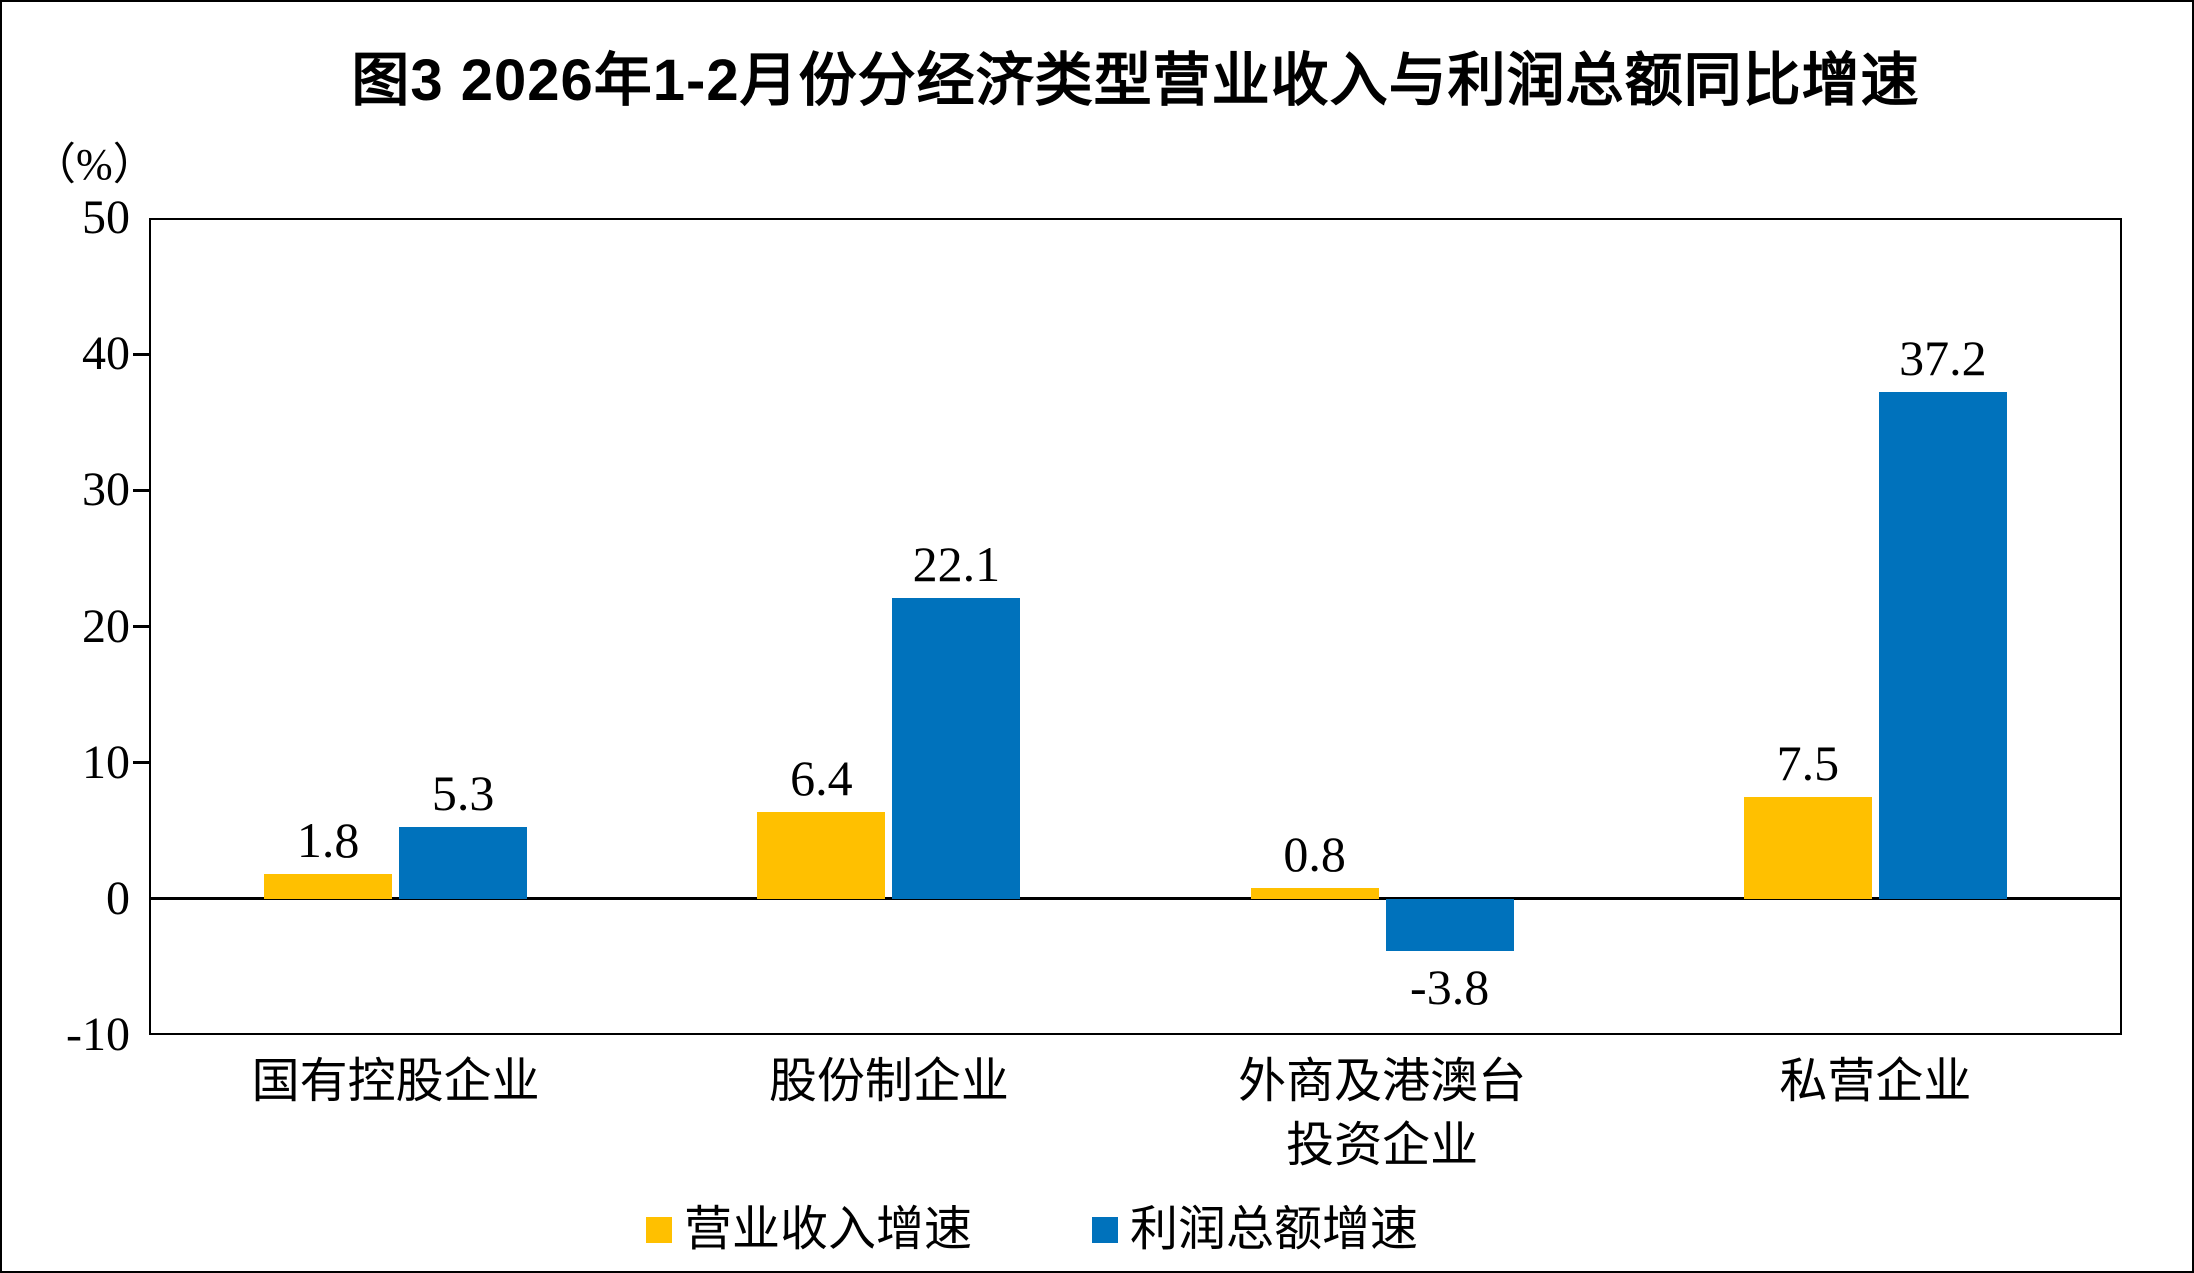 The width and height of the screenshot is (2194, 1273). I want to click on y-tick-label: 50, so click(106, 217).